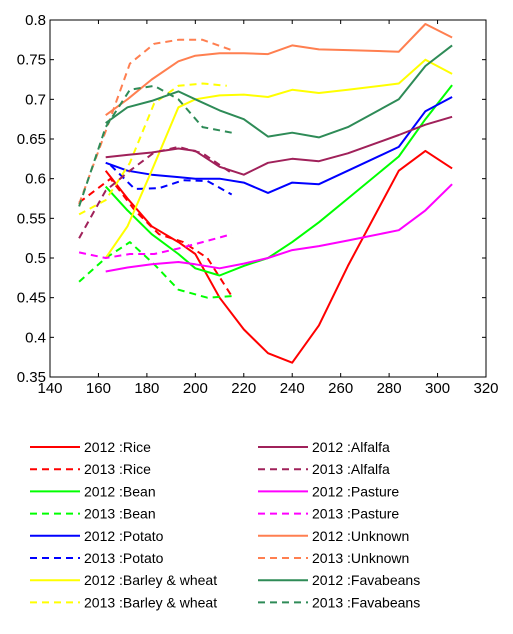  I want to click on y-tick-label: 0.8, so click(35, 20).